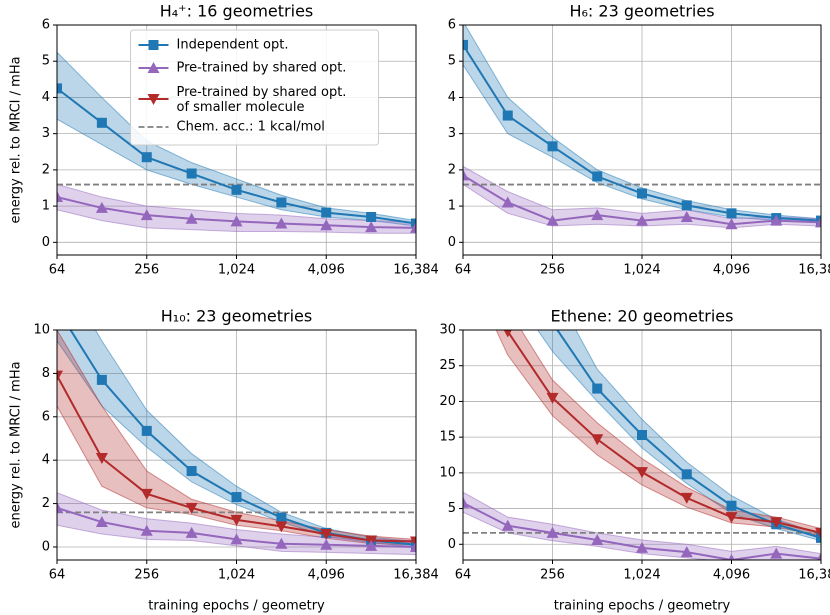  What do you see at coordinates (46, 373) in the screenshot?
I see `y-tick-label: 8` at bounding box center [46, 373].